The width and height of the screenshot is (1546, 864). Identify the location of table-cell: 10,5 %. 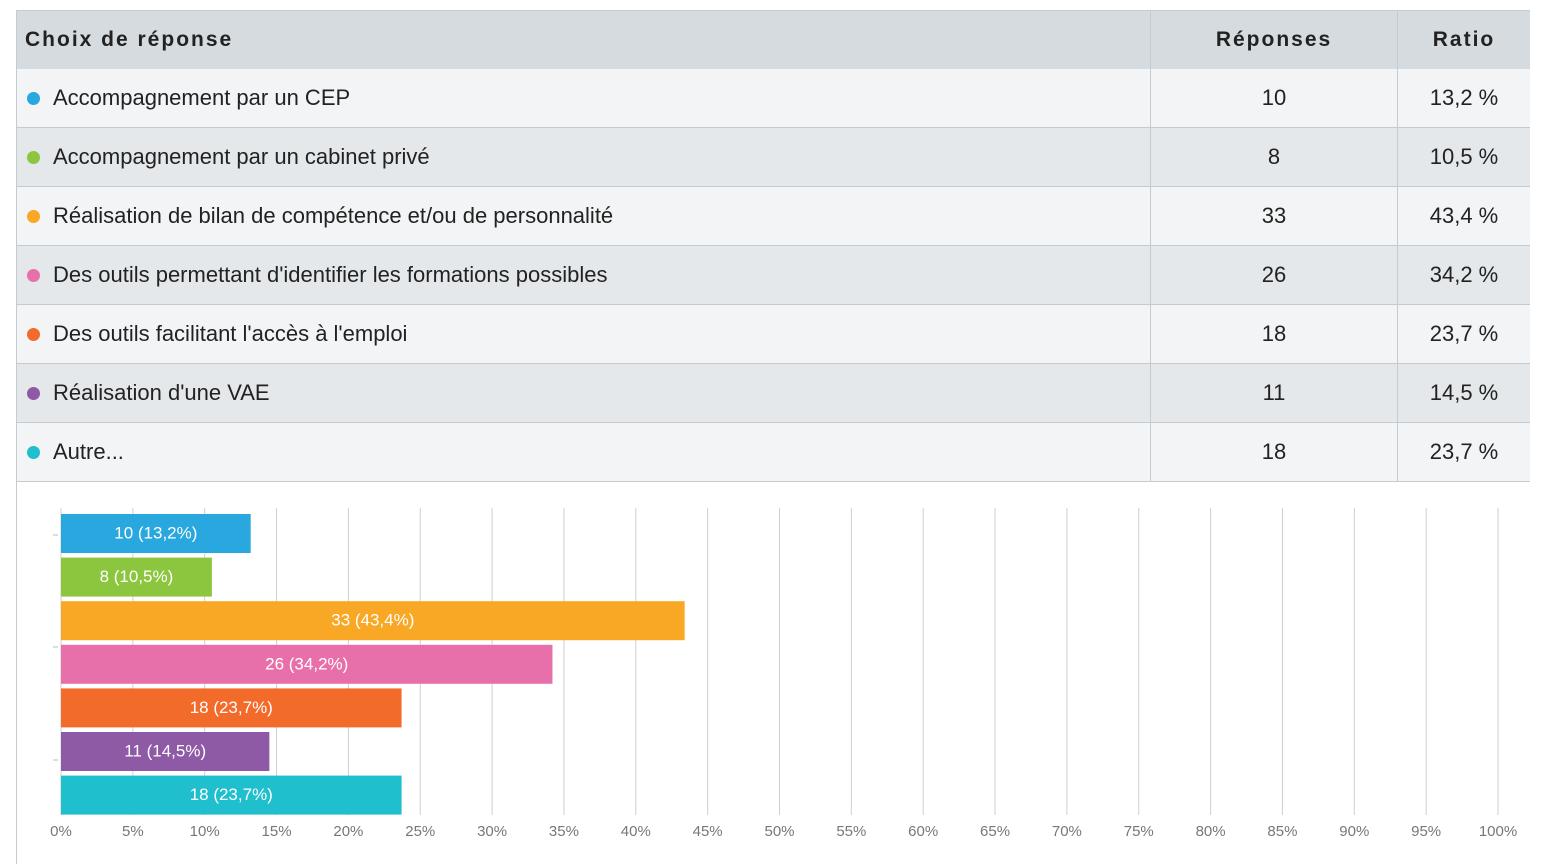
(1463, 157).